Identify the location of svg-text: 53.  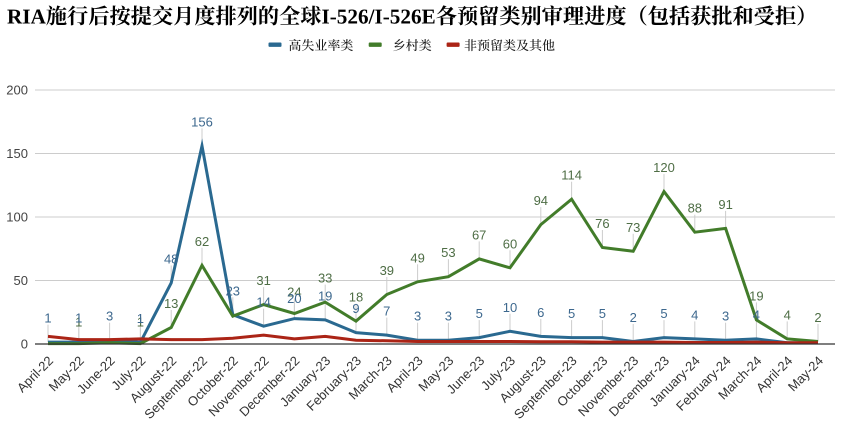
(448, 252).